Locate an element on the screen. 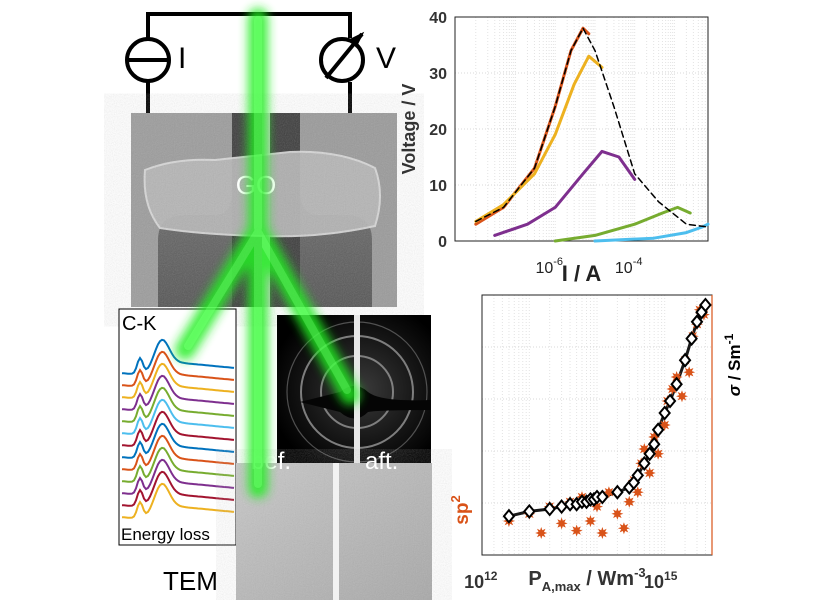  v-axes-box is located at coordinates (581, 129).